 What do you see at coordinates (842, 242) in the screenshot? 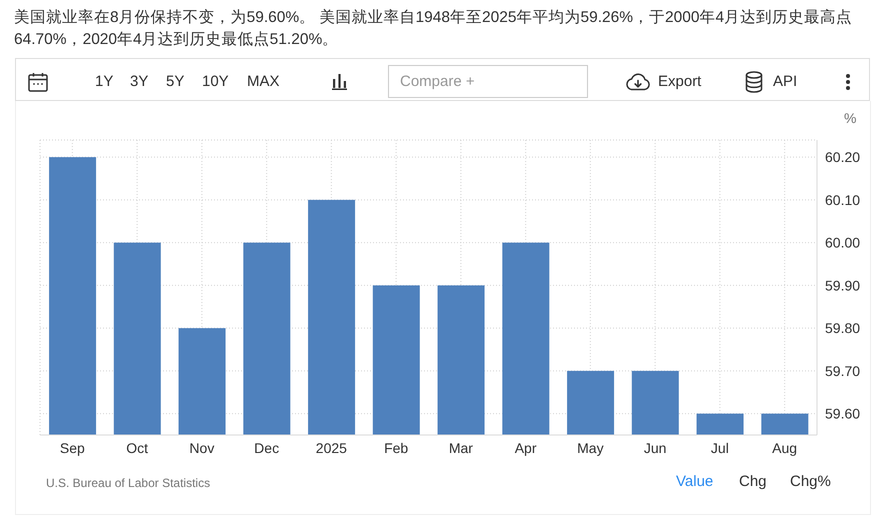
I see `y-tick-label: 60.00` at bounding box center [842, 242].